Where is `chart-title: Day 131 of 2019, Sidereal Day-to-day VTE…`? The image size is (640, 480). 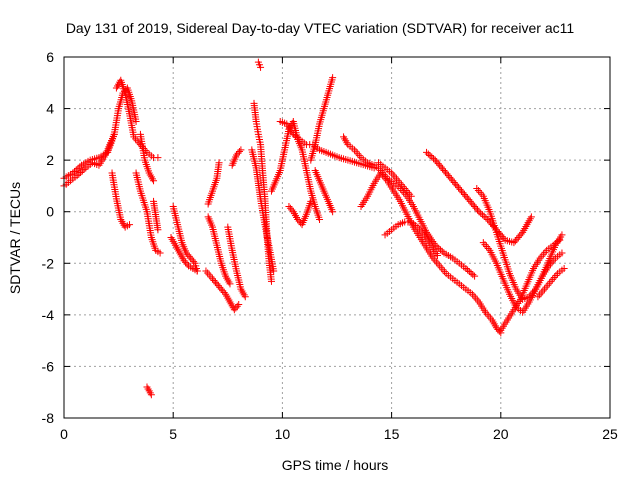
chart-title: Day 131 of 2019, Sidereal Day-to-day VTE… is located at coordinates (320, 28).